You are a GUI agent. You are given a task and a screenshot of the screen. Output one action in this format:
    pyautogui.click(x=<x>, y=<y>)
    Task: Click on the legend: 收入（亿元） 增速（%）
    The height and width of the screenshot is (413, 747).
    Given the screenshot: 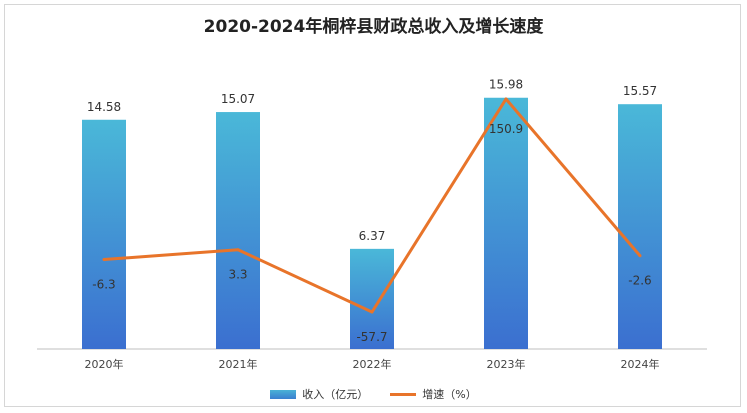 What is the action you would take?
    pyautogui.click(x=373, y=394)
    